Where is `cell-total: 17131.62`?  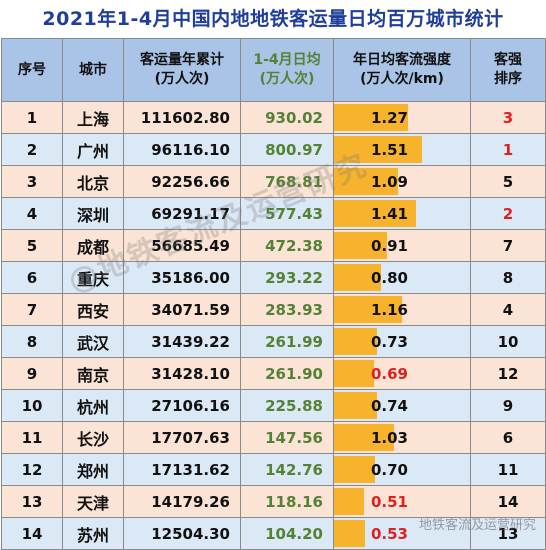
cell-total: 17131.62 is located at coordinates (182, 470).